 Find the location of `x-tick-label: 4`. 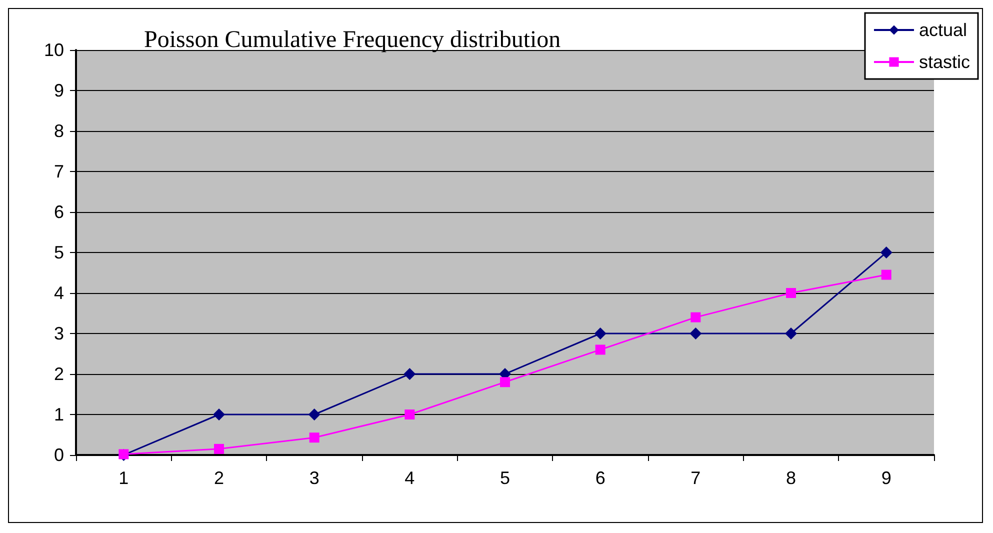

x-tick-label: 4 is located at coordinates (409, 478).